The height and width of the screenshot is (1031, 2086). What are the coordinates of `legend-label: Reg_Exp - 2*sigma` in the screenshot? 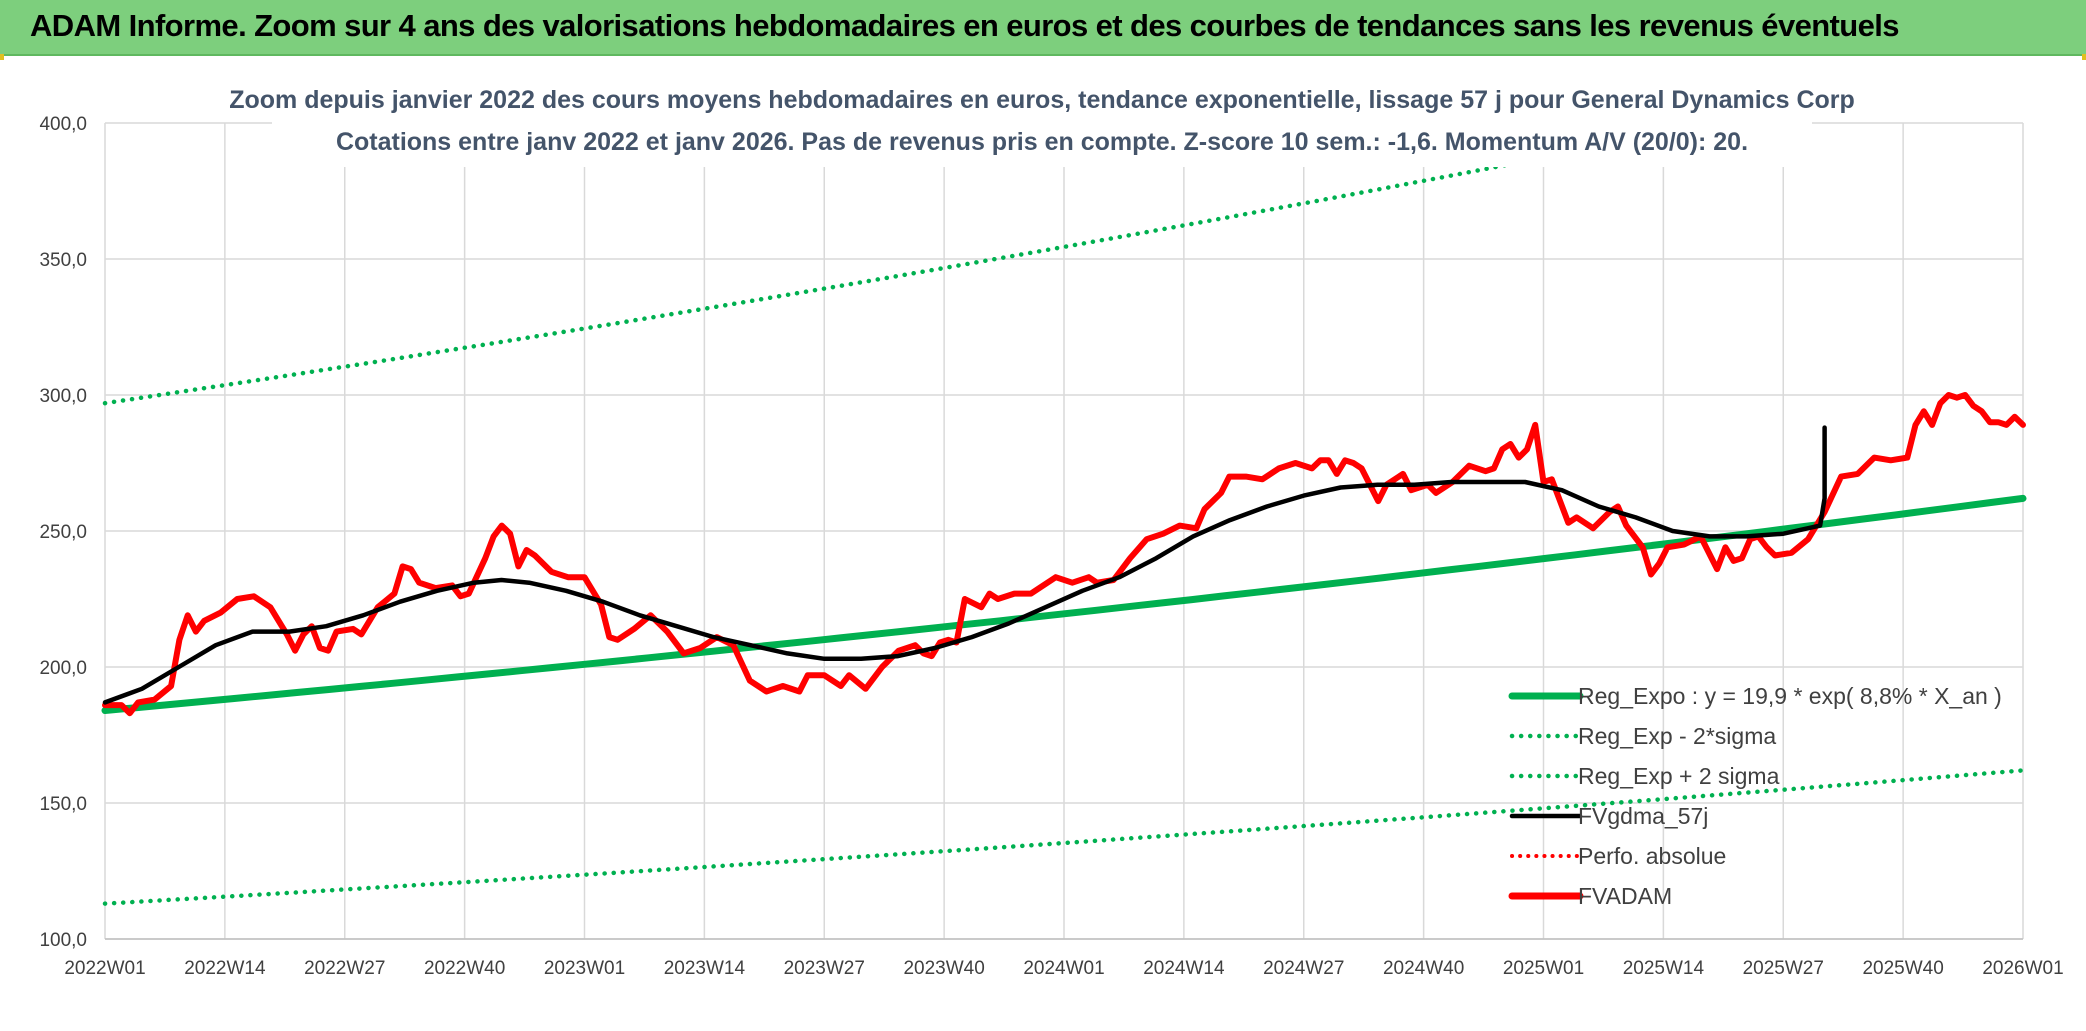 It's located at (1677, 736).